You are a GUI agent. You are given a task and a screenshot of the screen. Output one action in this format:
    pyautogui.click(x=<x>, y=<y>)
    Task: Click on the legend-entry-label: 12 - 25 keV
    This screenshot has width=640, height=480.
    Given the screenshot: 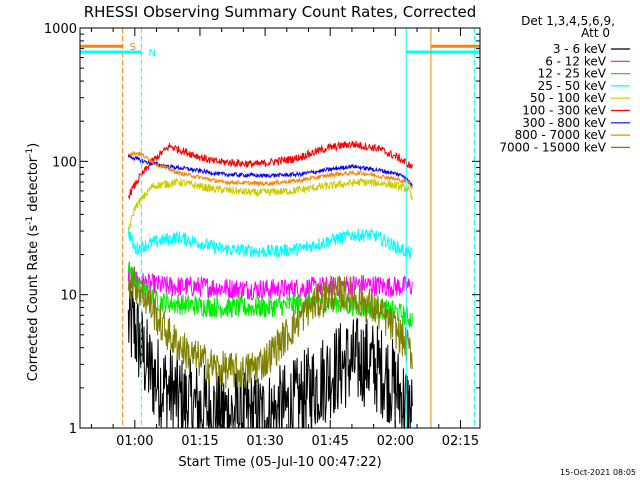 What is the action you would take?
    pyautogui.click(x=572, y=74)
    